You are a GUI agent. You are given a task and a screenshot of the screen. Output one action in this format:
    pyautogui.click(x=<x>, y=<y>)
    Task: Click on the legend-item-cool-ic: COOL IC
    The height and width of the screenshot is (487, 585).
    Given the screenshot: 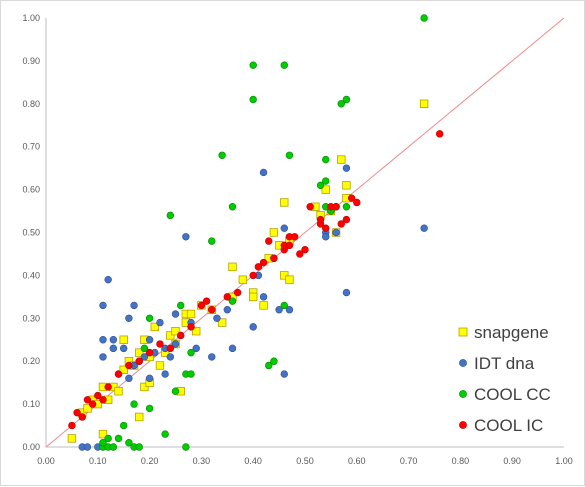 What is the action you would take?
    pyautogui.click(x=501, y=425)
    